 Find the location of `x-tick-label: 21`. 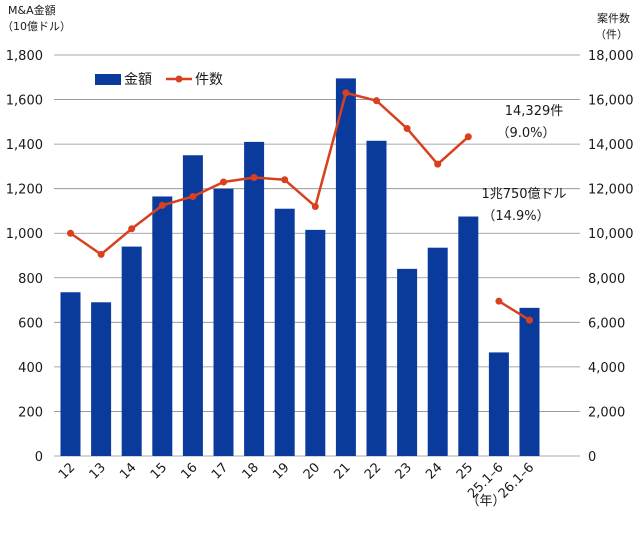

x-tick-label: 21 is located at coordinates (342, 471).